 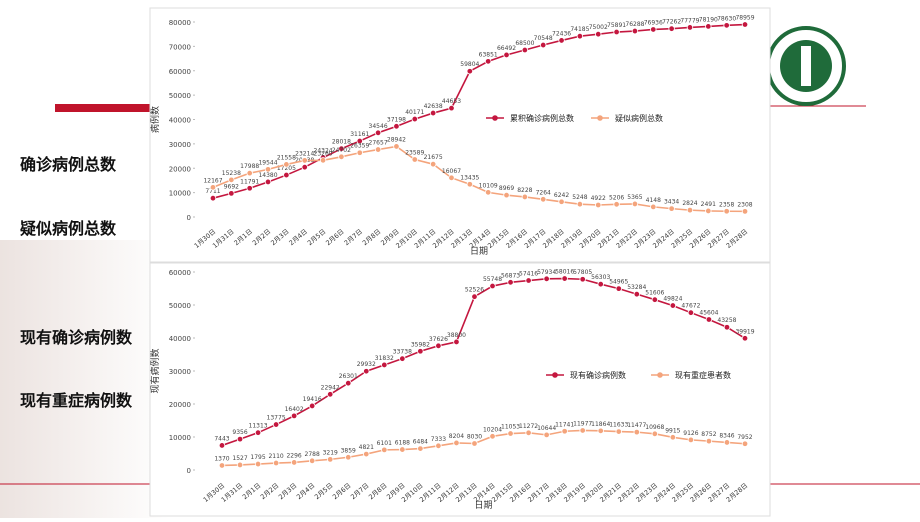 What do you see at coordinates (359, 134) in the screenshot?
I see `data-label: 31161` at bounding box center [359, 134].